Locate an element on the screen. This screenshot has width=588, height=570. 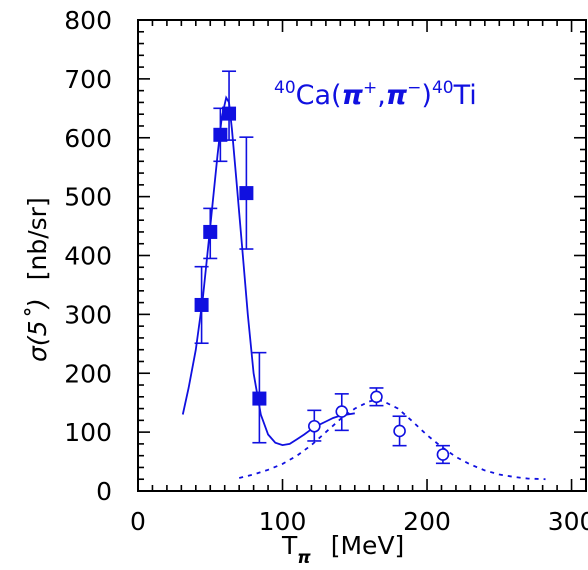
x-tick-labels: 0 100 200 300 is located at coordinates (359, 521).